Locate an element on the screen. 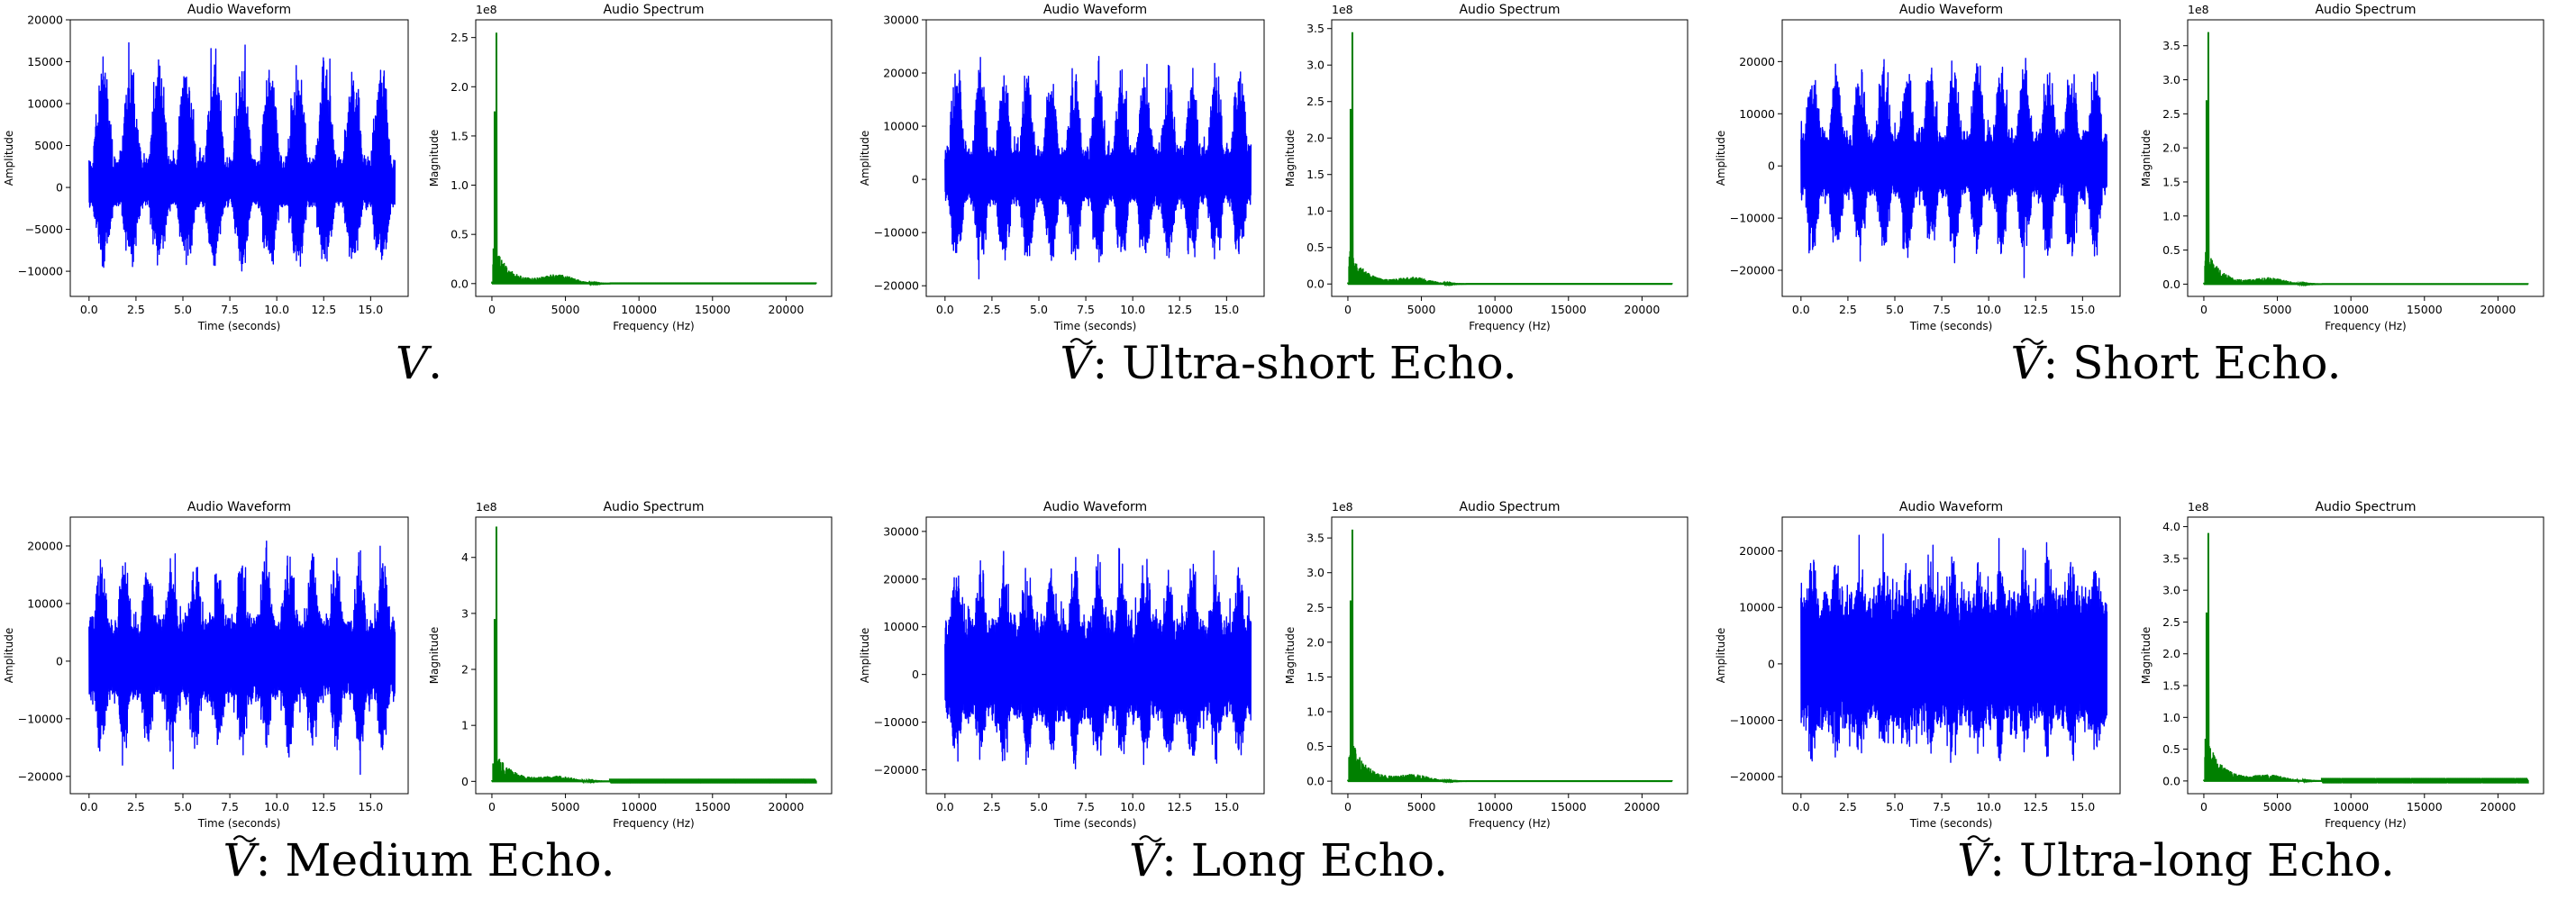  spectrum-ytick-label: 1 is located at coordinates (465, 725).